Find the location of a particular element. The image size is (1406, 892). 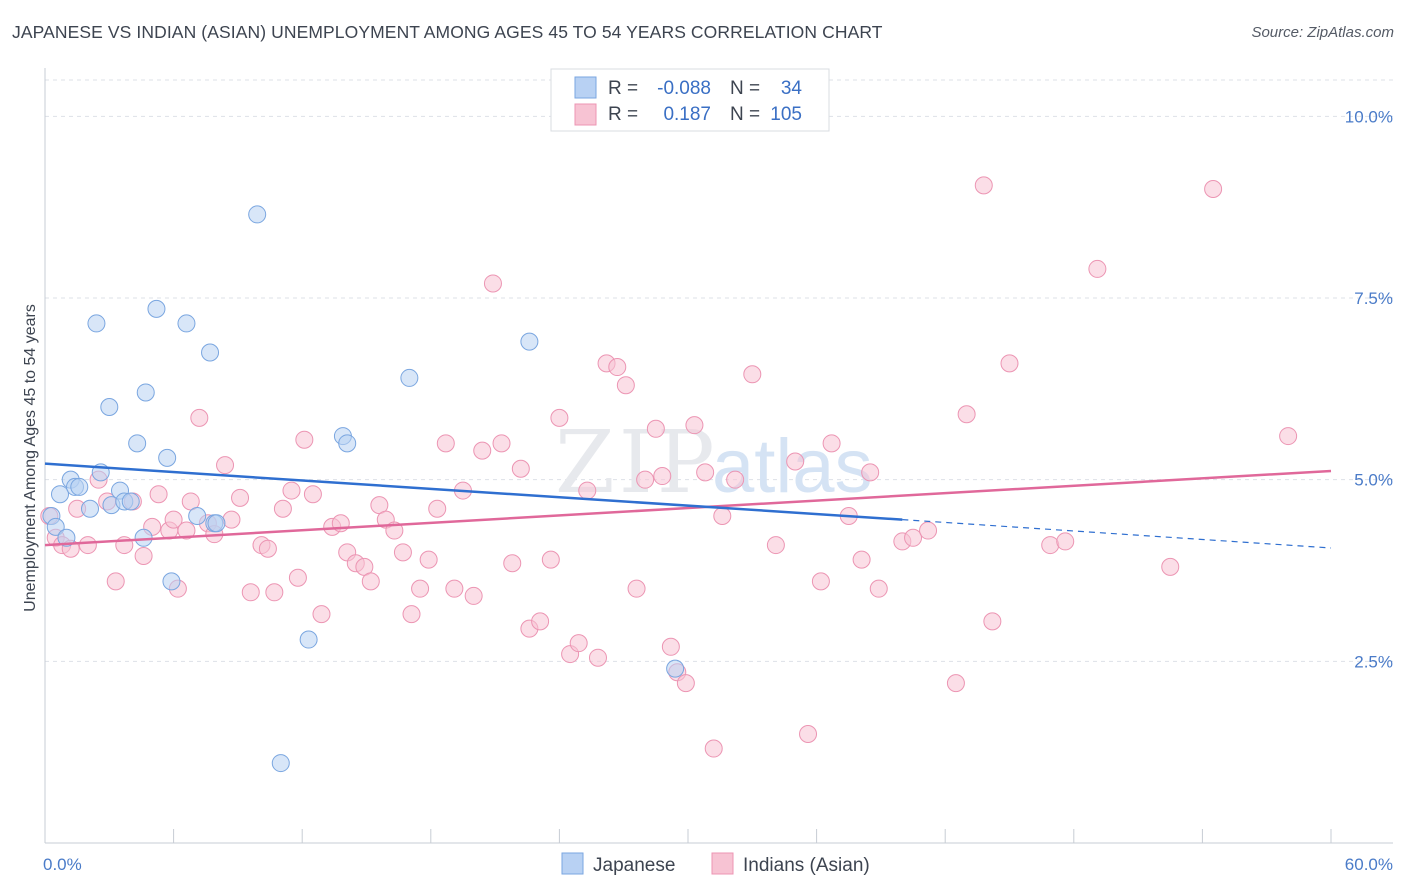

legend-r-value-2: 0.187 is located at coordinates (687, 114).